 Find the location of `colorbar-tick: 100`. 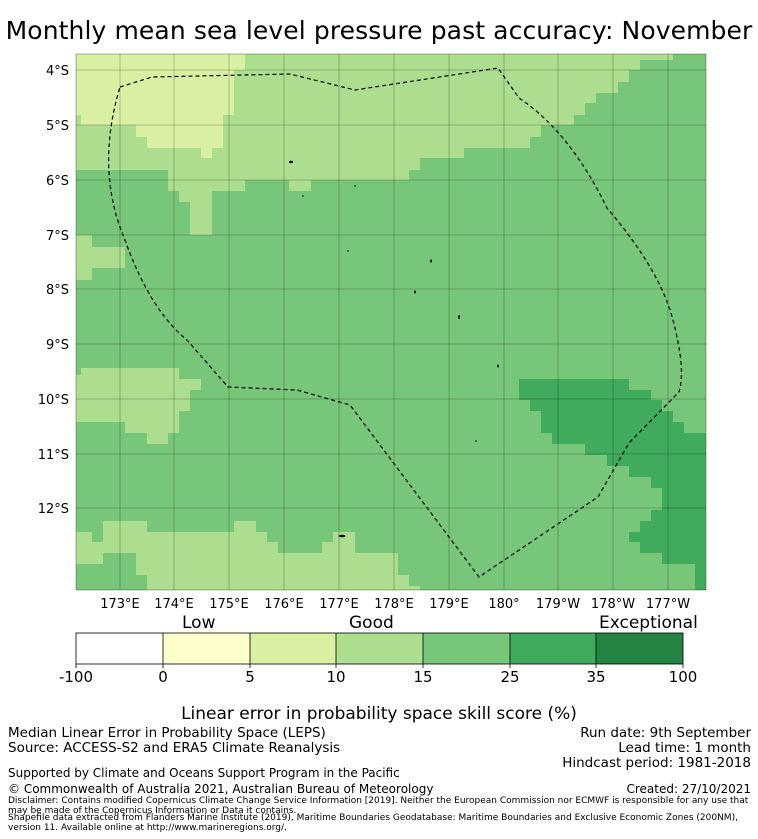

colorbar-tick: 100 is located at coordinates (683, 677).